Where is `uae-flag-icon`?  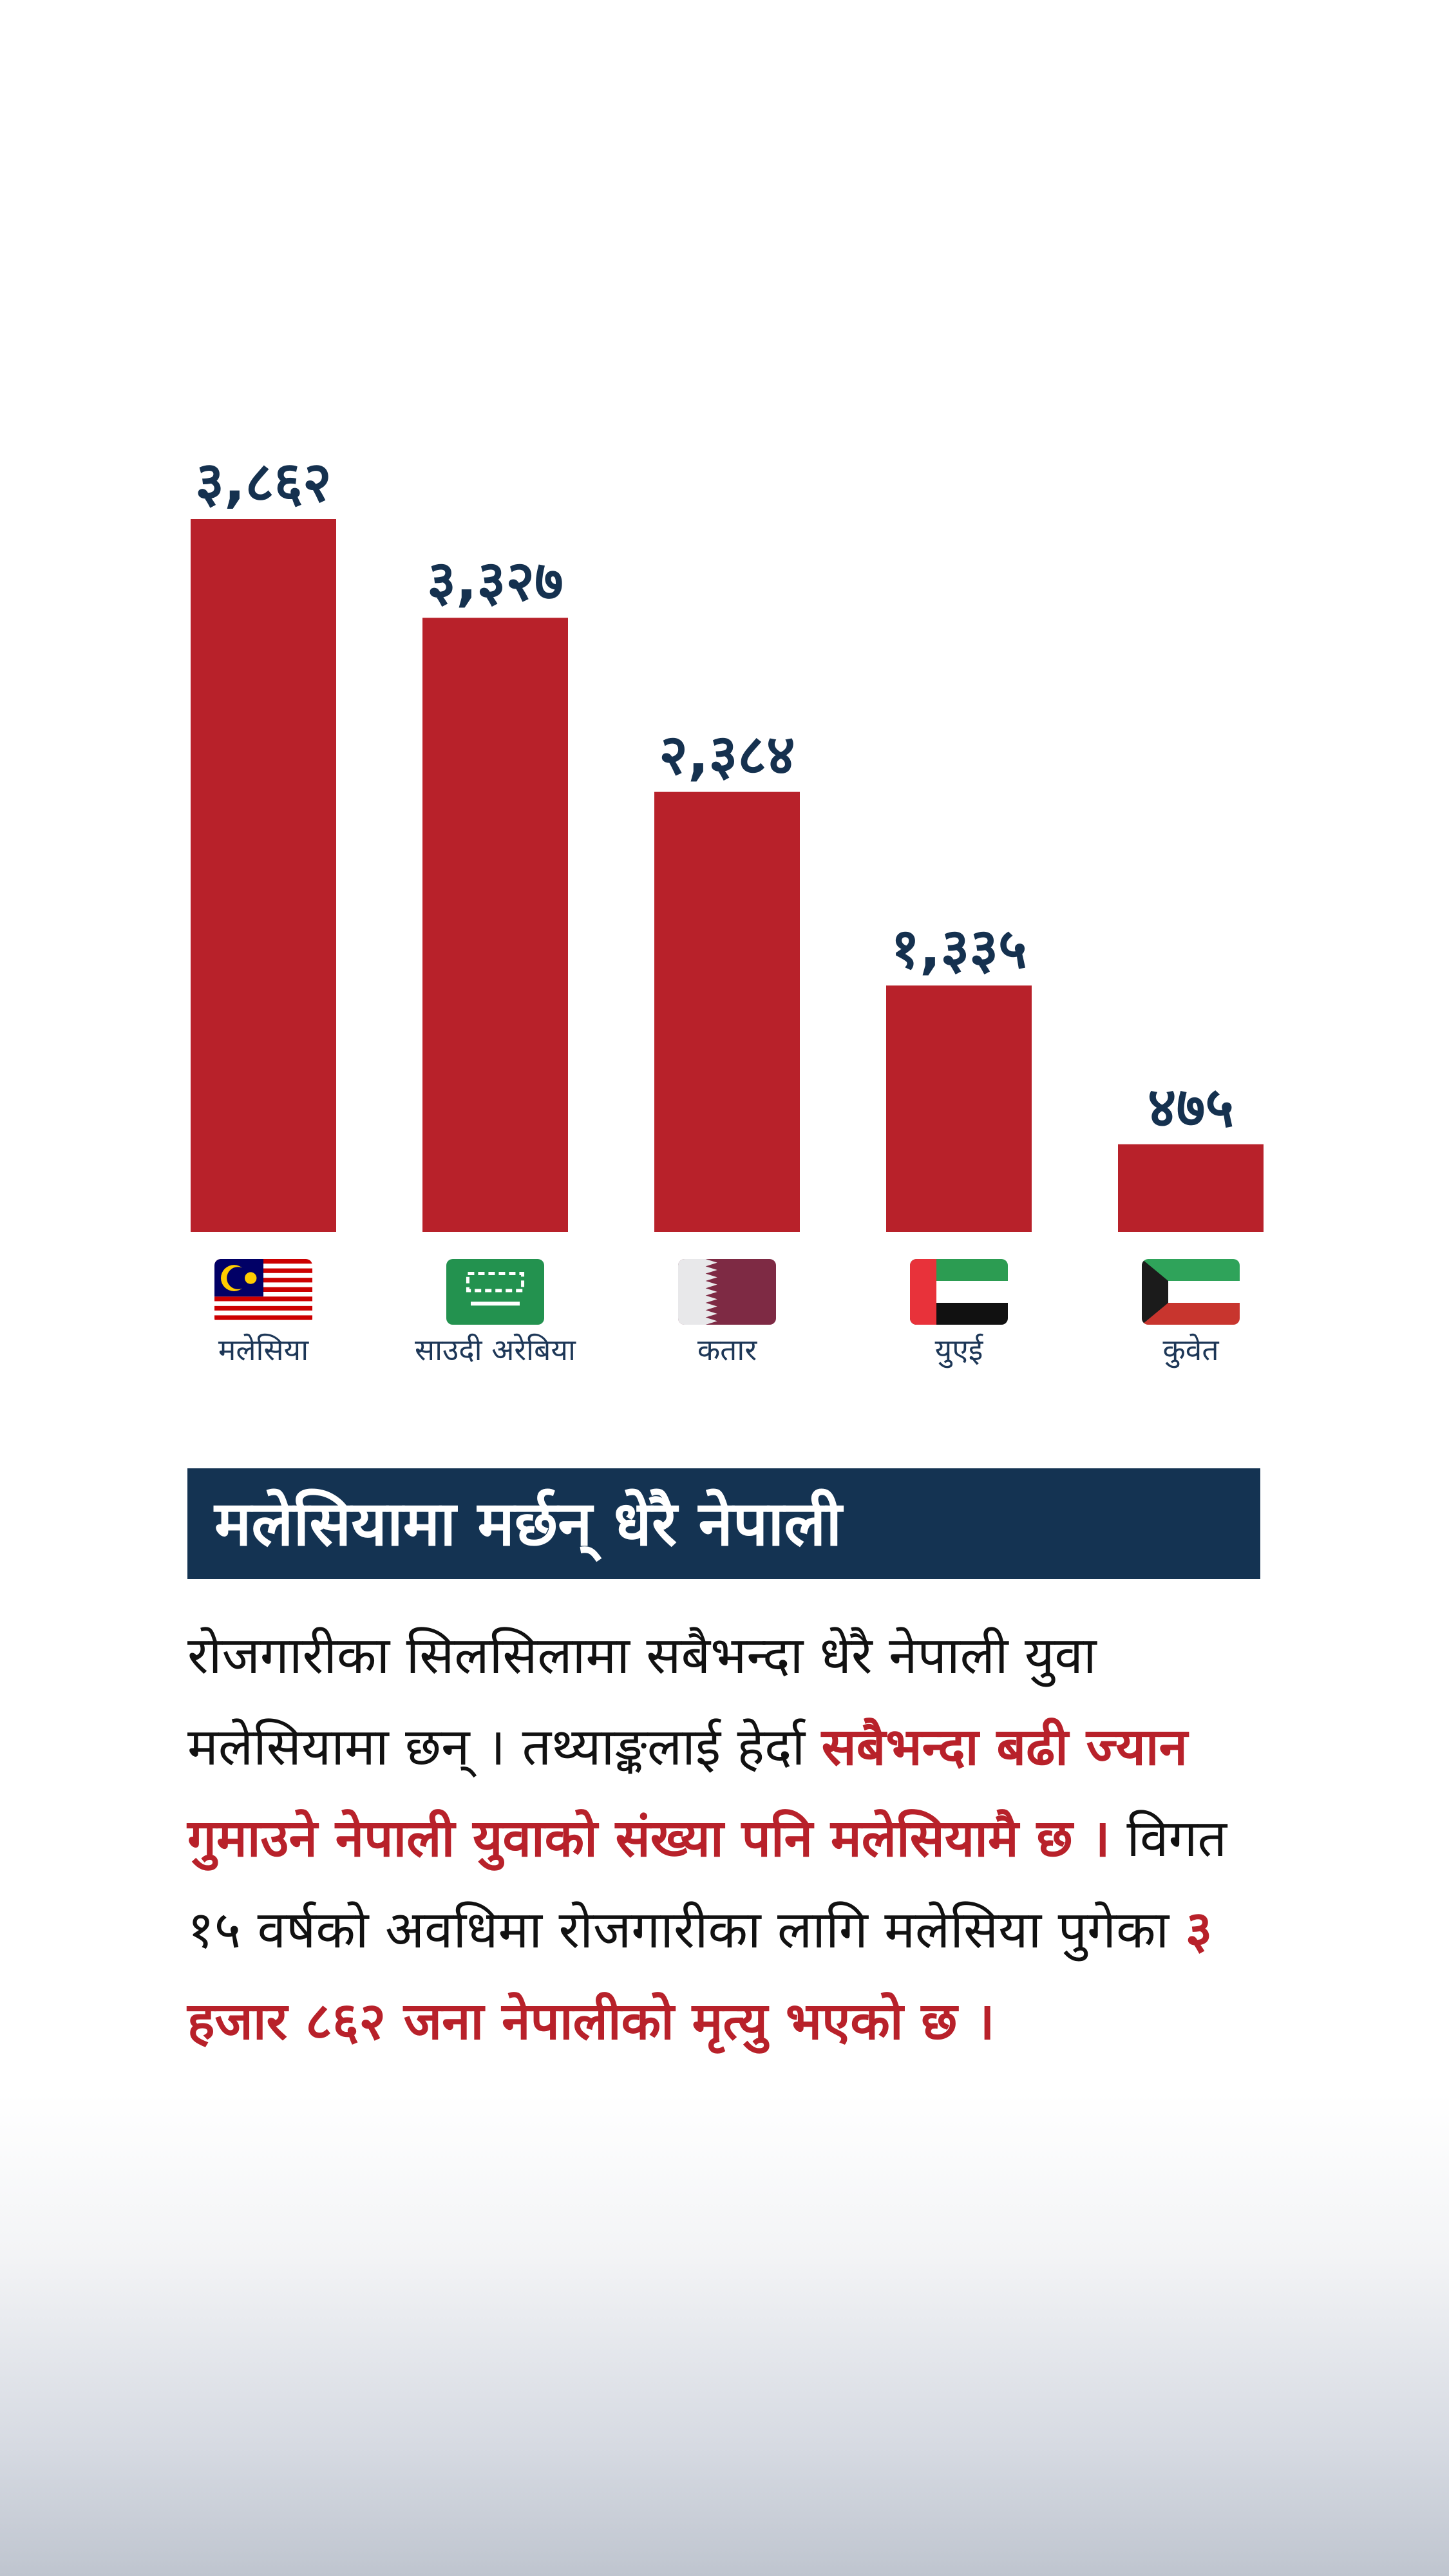 uae-flag-icon is located at coordinates (959, 1292).